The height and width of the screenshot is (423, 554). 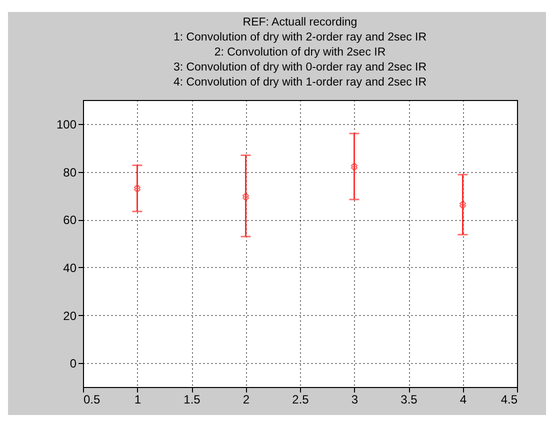 What do you see at coordinates (509, 399) in the screenshot?
I see `x-tick-label: 4.5` at bounding box center [509, 399].